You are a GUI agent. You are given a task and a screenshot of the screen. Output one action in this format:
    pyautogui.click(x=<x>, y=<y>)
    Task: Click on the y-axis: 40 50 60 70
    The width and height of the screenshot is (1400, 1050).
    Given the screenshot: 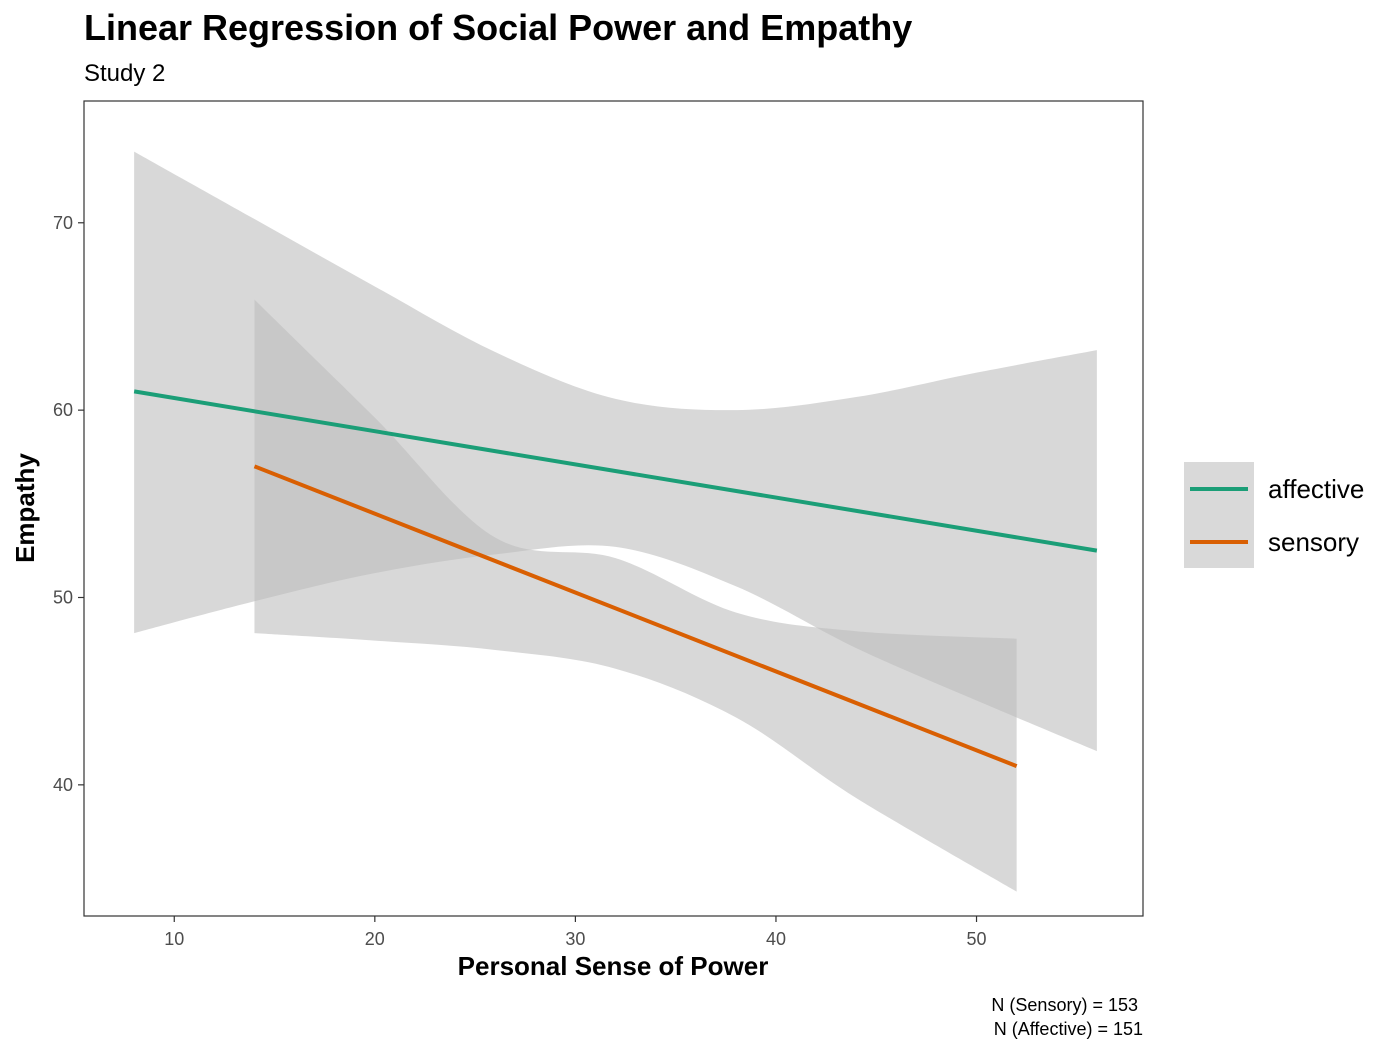 What is the action you would take?
    pyautogui.click(x=68, y=504)
    